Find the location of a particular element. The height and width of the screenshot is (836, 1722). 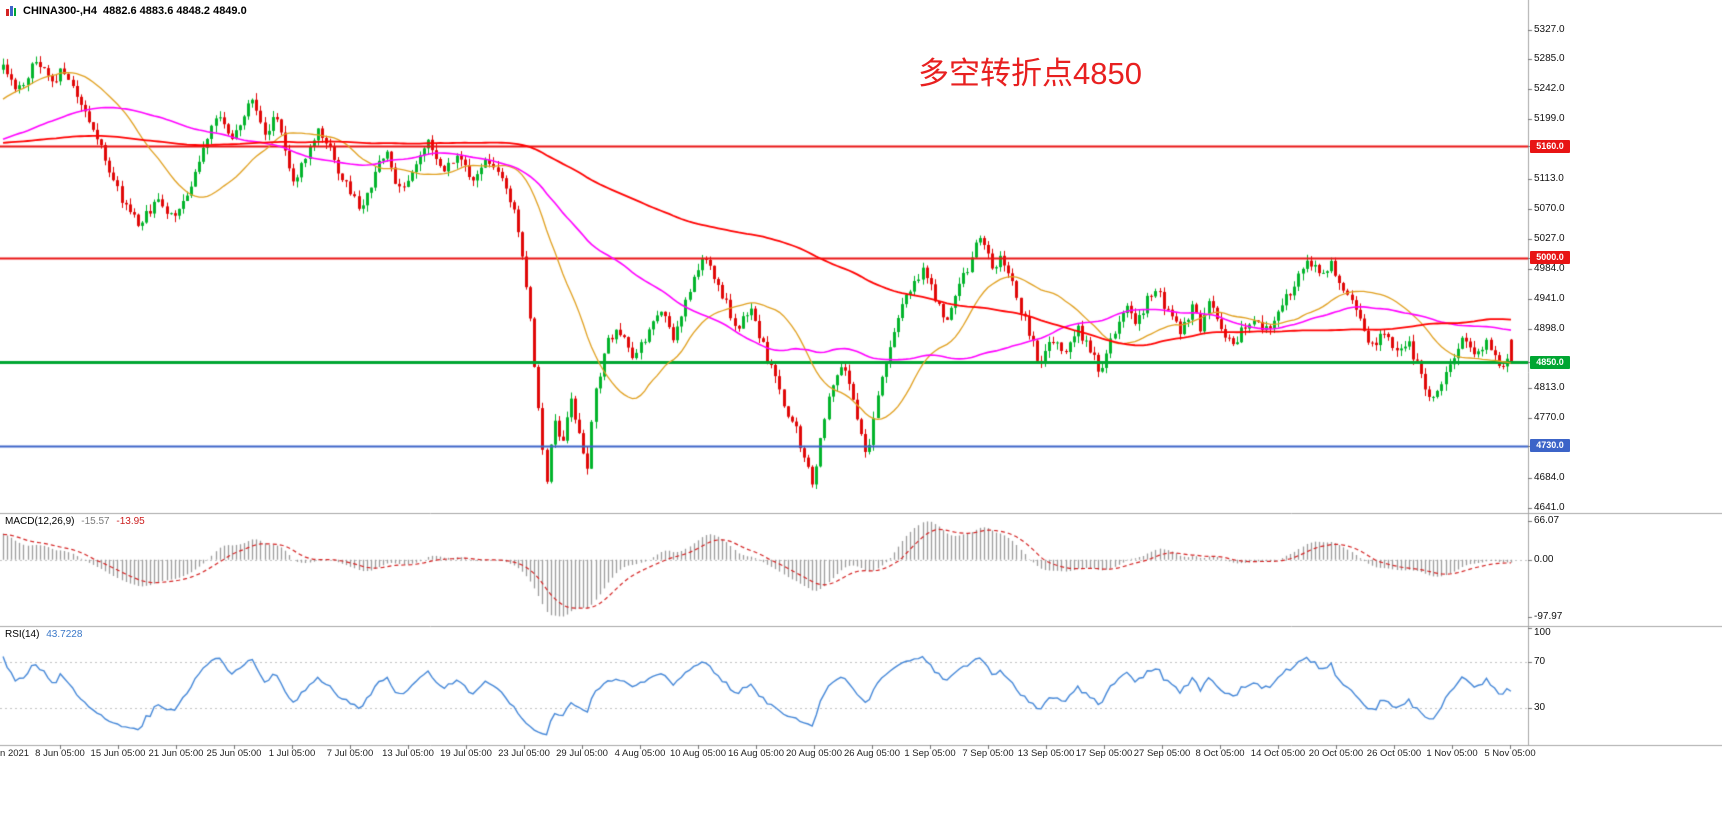

date-tick-label: 13 Sep 05:00 is located at coordinates (1046, 753).